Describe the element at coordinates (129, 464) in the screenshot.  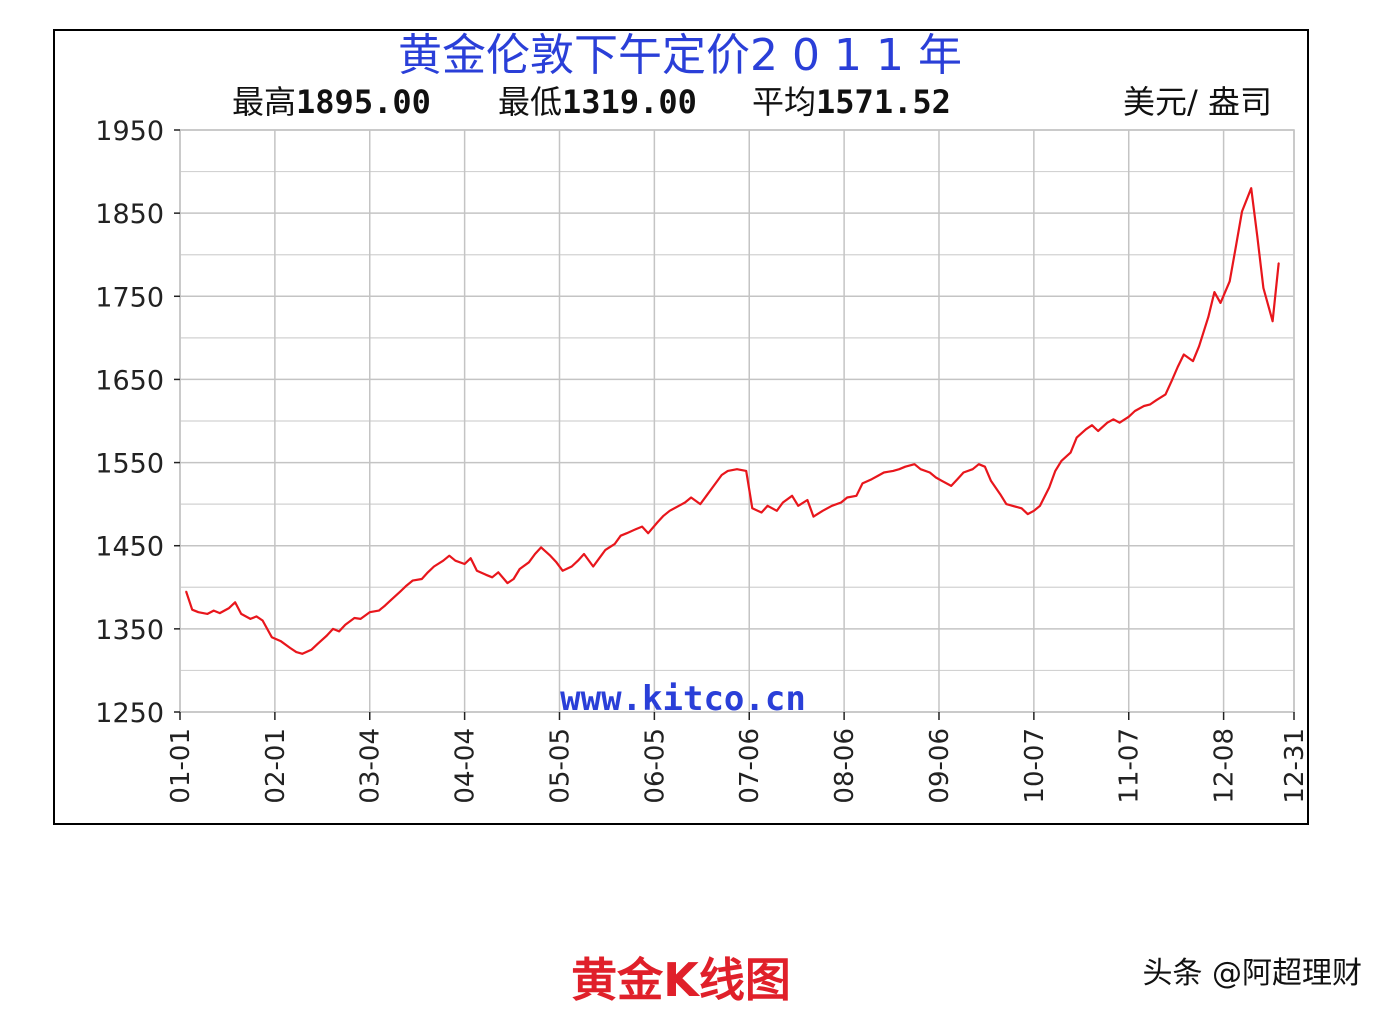
I see `y-tick-label: 1550` at that location.